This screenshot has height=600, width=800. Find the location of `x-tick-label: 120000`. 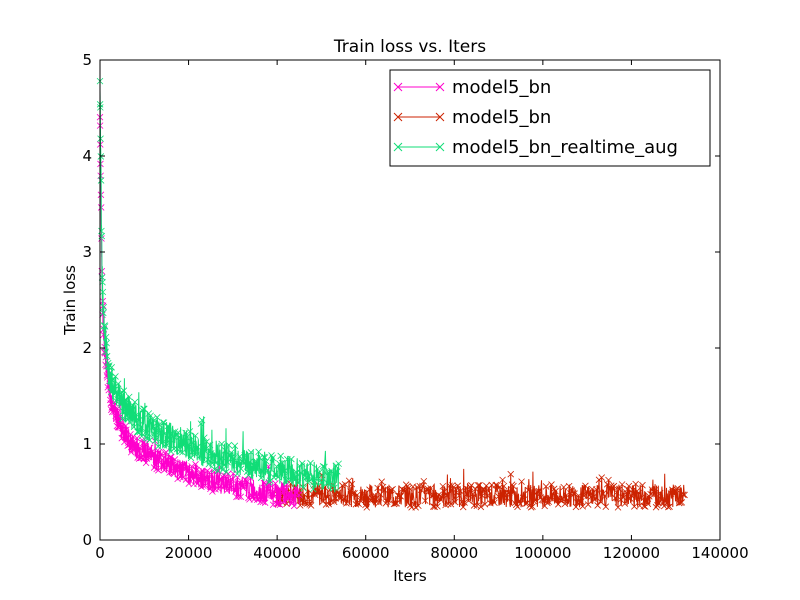

x-tick-label: 120000 is located at coordinates (631, 553).